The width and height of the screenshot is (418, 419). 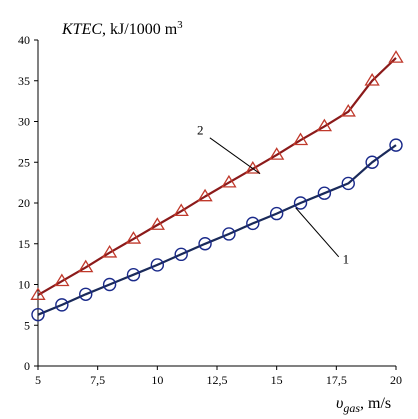 I want to click on x-axis-title-main: υ, so click(x=339, y=403).